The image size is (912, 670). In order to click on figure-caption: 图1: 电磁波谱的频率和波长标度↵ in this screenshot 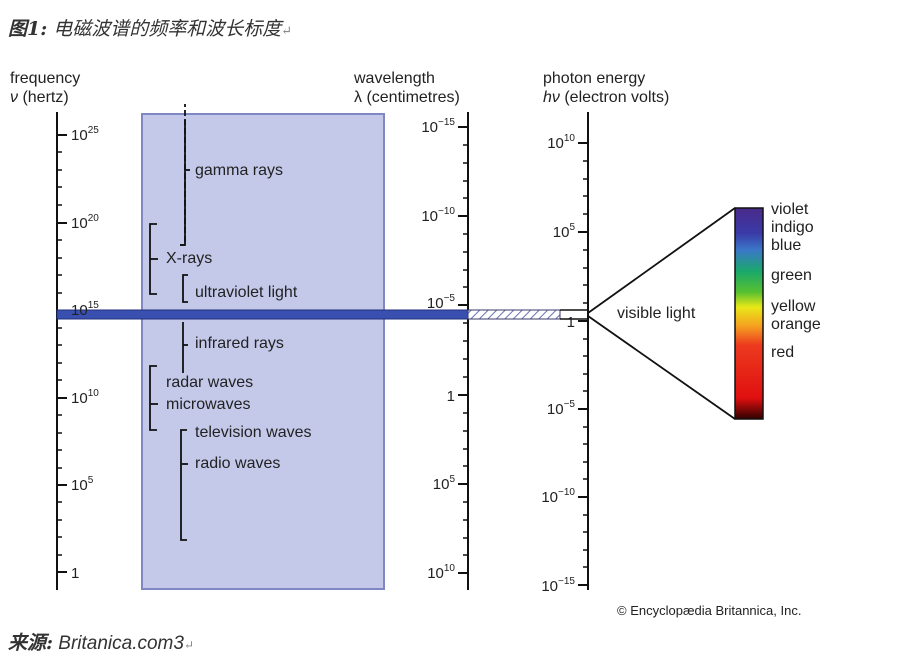, I will do `click(150, 27)`.